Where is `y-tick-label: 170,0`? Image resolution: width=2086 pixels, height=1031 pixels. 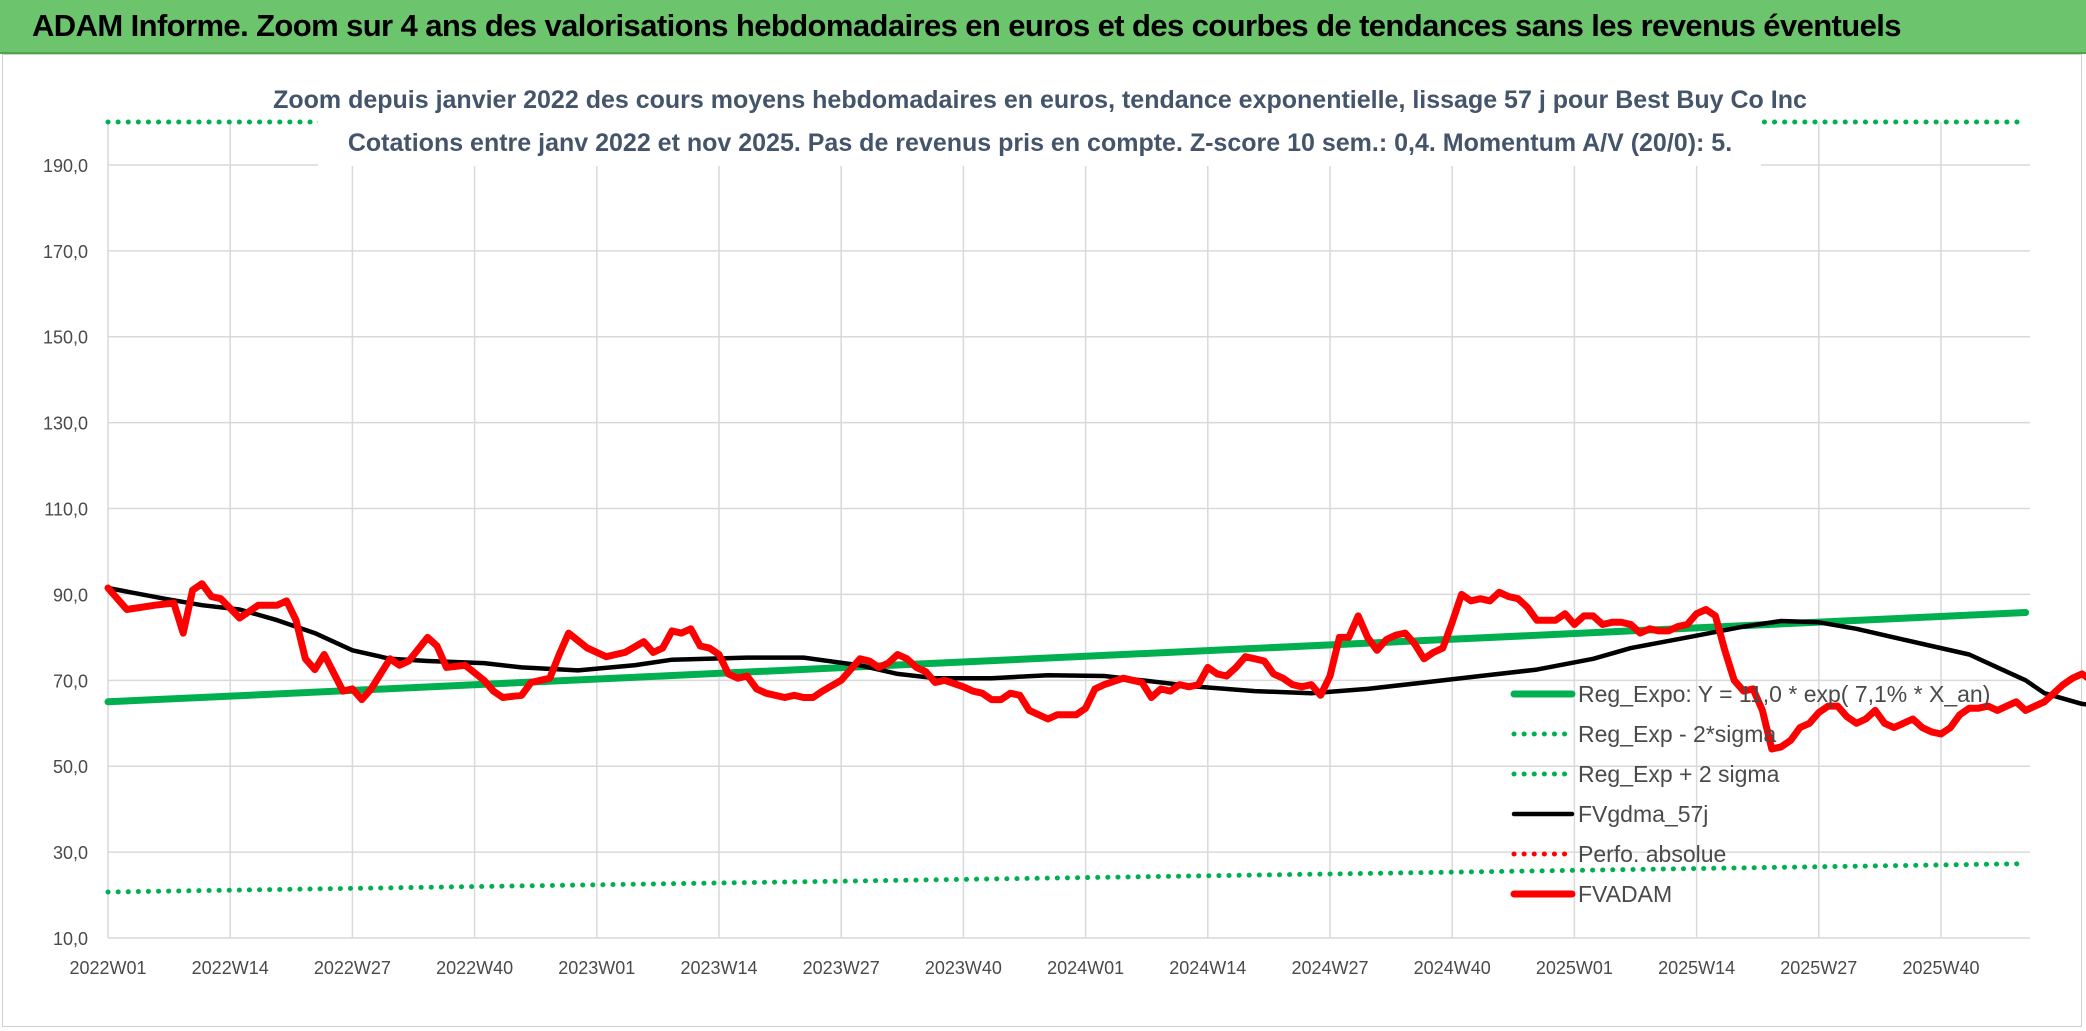 y-tick-label: 170,0 is located at coordinates (65, 252).